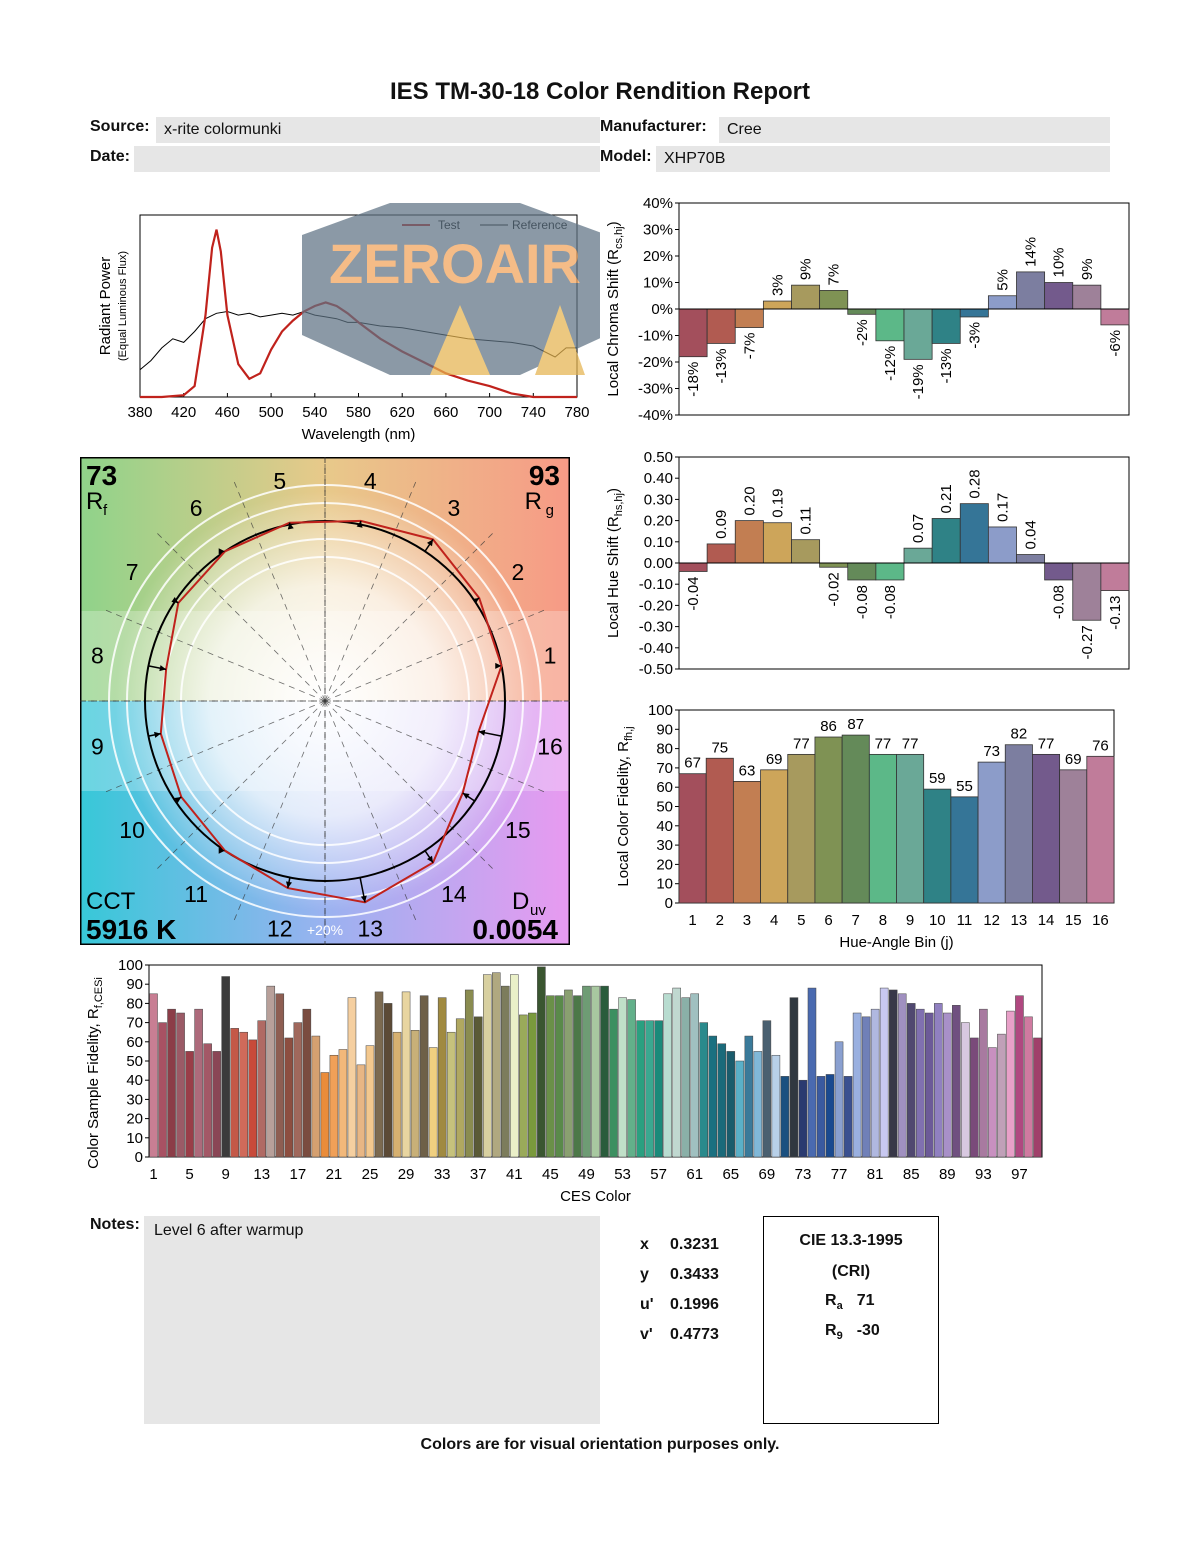 The image size is (1200, 1550). I want to click on x-tick-label: 21, so click(334, 1174).